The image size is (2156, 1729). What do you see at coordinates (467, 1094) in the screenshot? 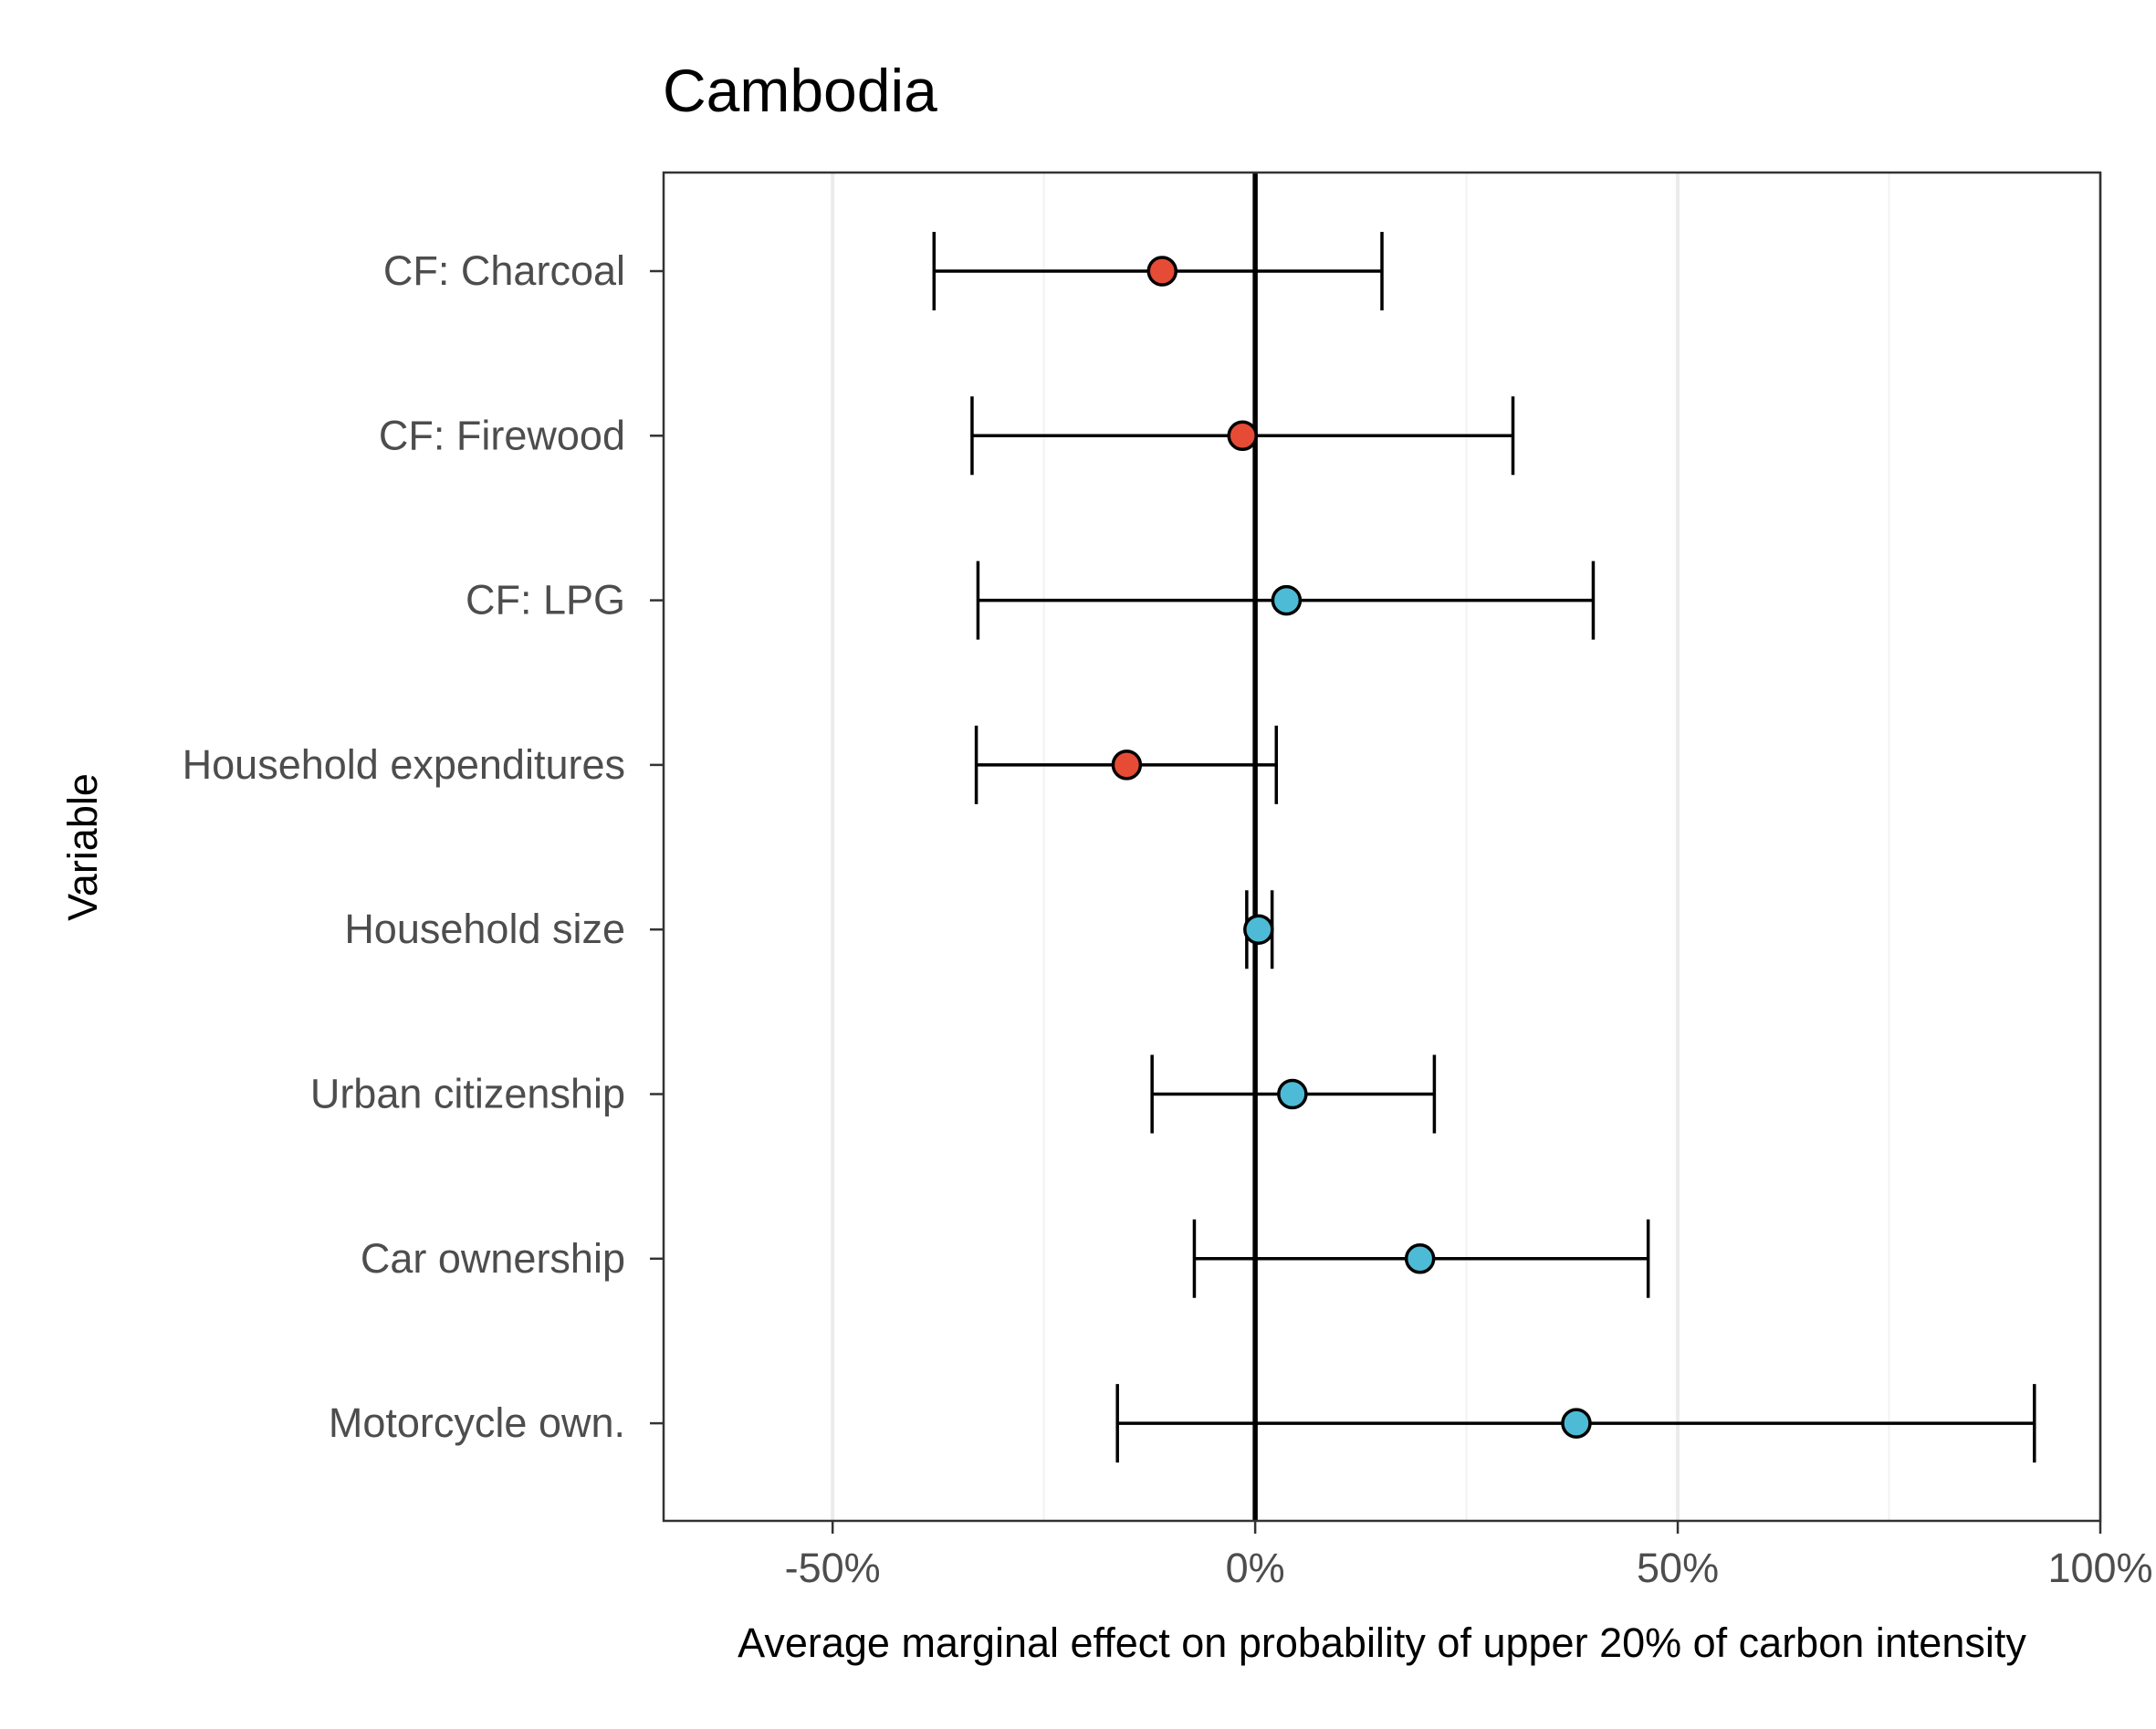
I see `y-tick-label: Urban citizenship` at bounding box center [467, 1094].